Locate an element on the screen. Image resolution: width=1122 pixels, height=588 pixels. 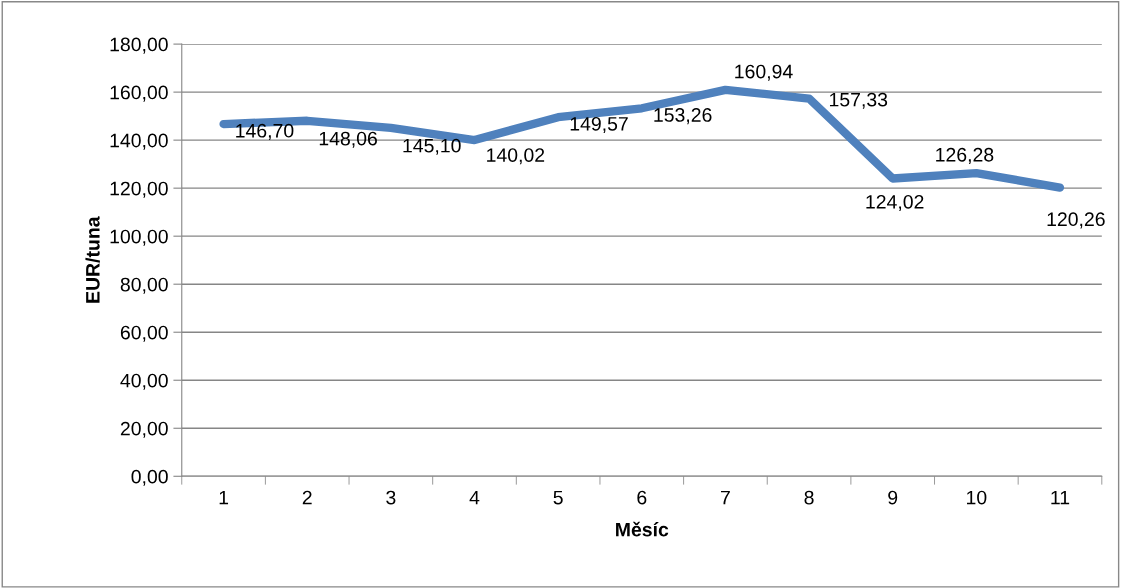
data-label: 148,06 is located at coordinates (348, 139).